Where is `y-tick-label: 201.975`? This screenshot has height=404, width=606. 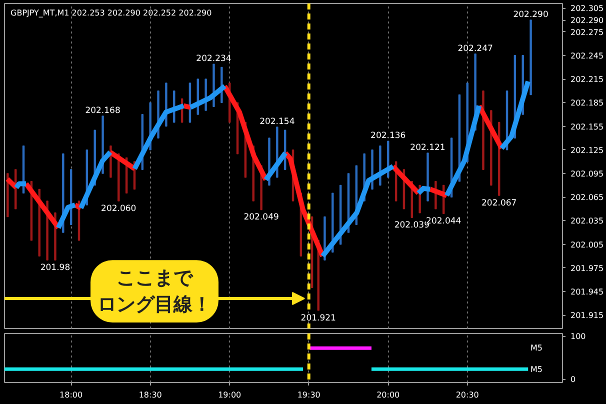
y-tick-label: 201.975 is located at coordinates (587, 268).